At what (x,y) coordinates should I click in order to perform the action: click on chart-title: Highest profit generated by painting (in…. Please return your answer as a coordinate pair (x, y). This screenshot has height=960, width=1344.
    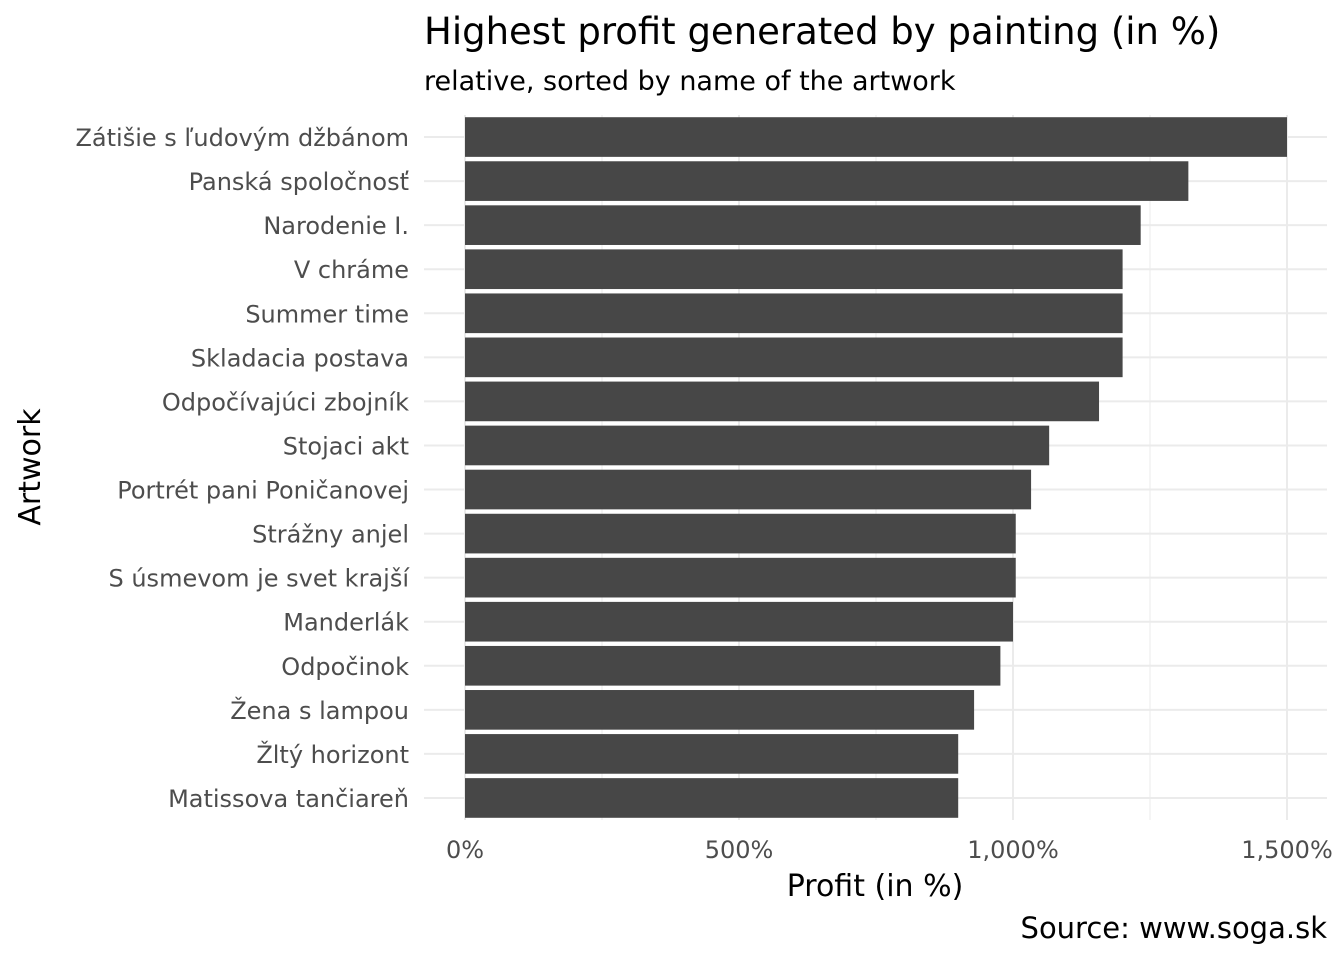
    Looking at the image, I should click on (822, 31).